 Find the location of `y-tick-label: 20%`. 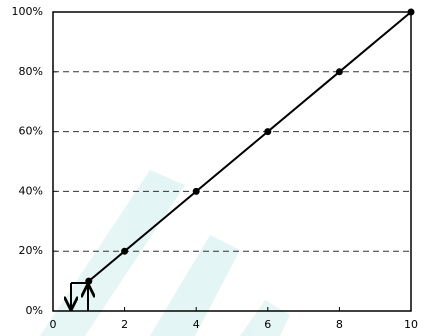

y-tick-label: 20% is located at coordinates (31, 250).